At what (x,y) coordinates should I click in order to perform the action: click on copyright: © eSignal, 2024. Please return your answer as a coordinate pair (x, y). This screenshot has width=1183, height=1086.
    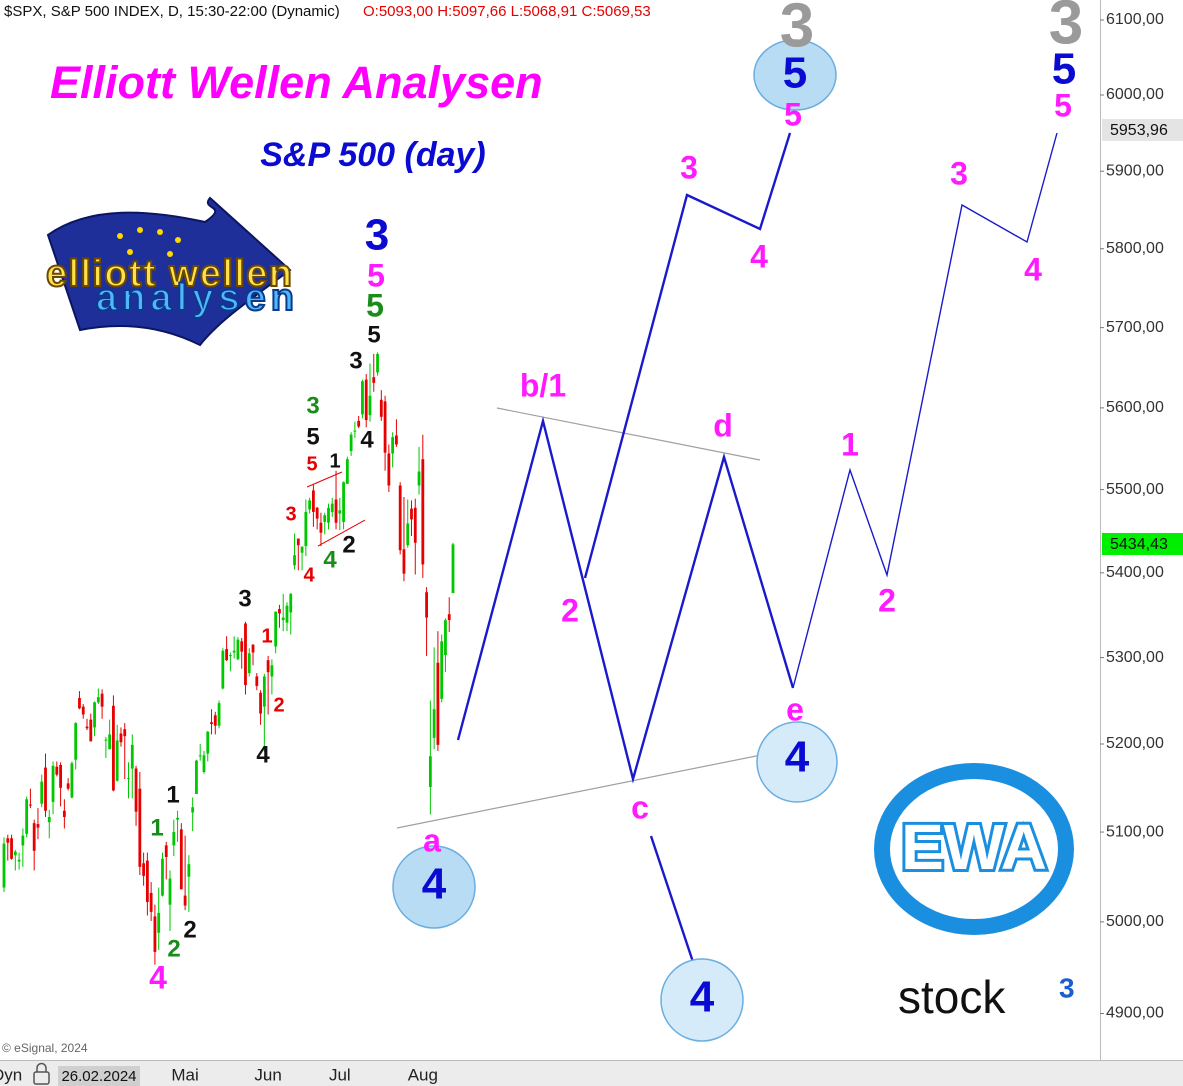
    Looking at the image, I should click on (45, 1048).